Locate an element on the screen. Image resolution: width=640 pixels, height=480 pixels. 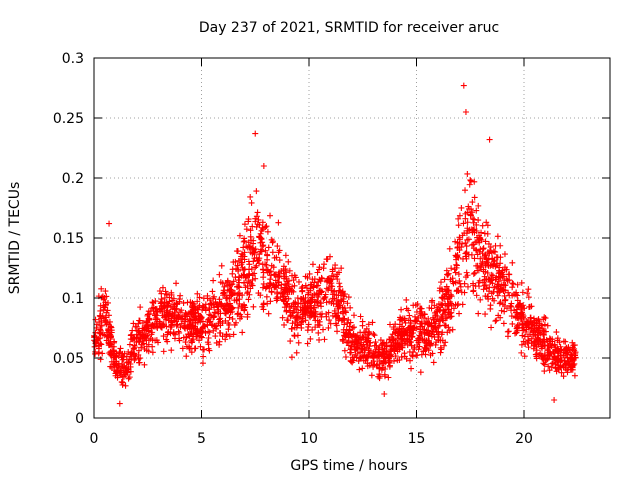
x-tick-label: 15 is located at coordinates (417, 439).